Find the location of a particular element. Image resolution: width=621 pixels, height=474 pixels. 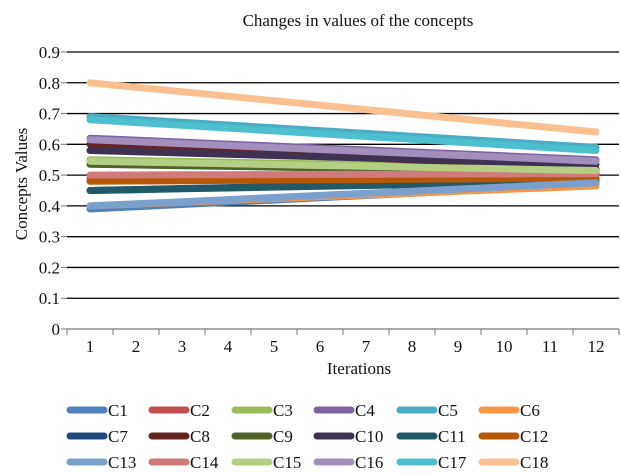

y-tick-labels: 0 0.1 0.2 0.3 0.4 0.5 0.6 0.7 0.8 0.9 is located at coordinates (50, 191).